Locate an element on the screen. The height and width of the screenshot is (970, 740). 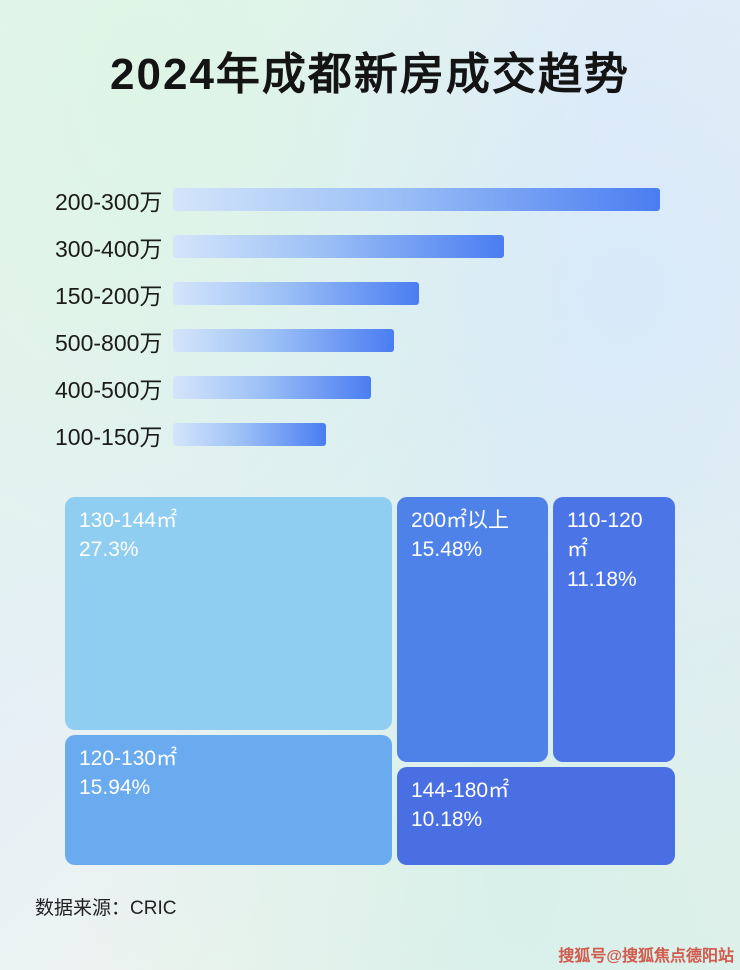
bar-row: 300-400万 is located at coordinates (365, 246).